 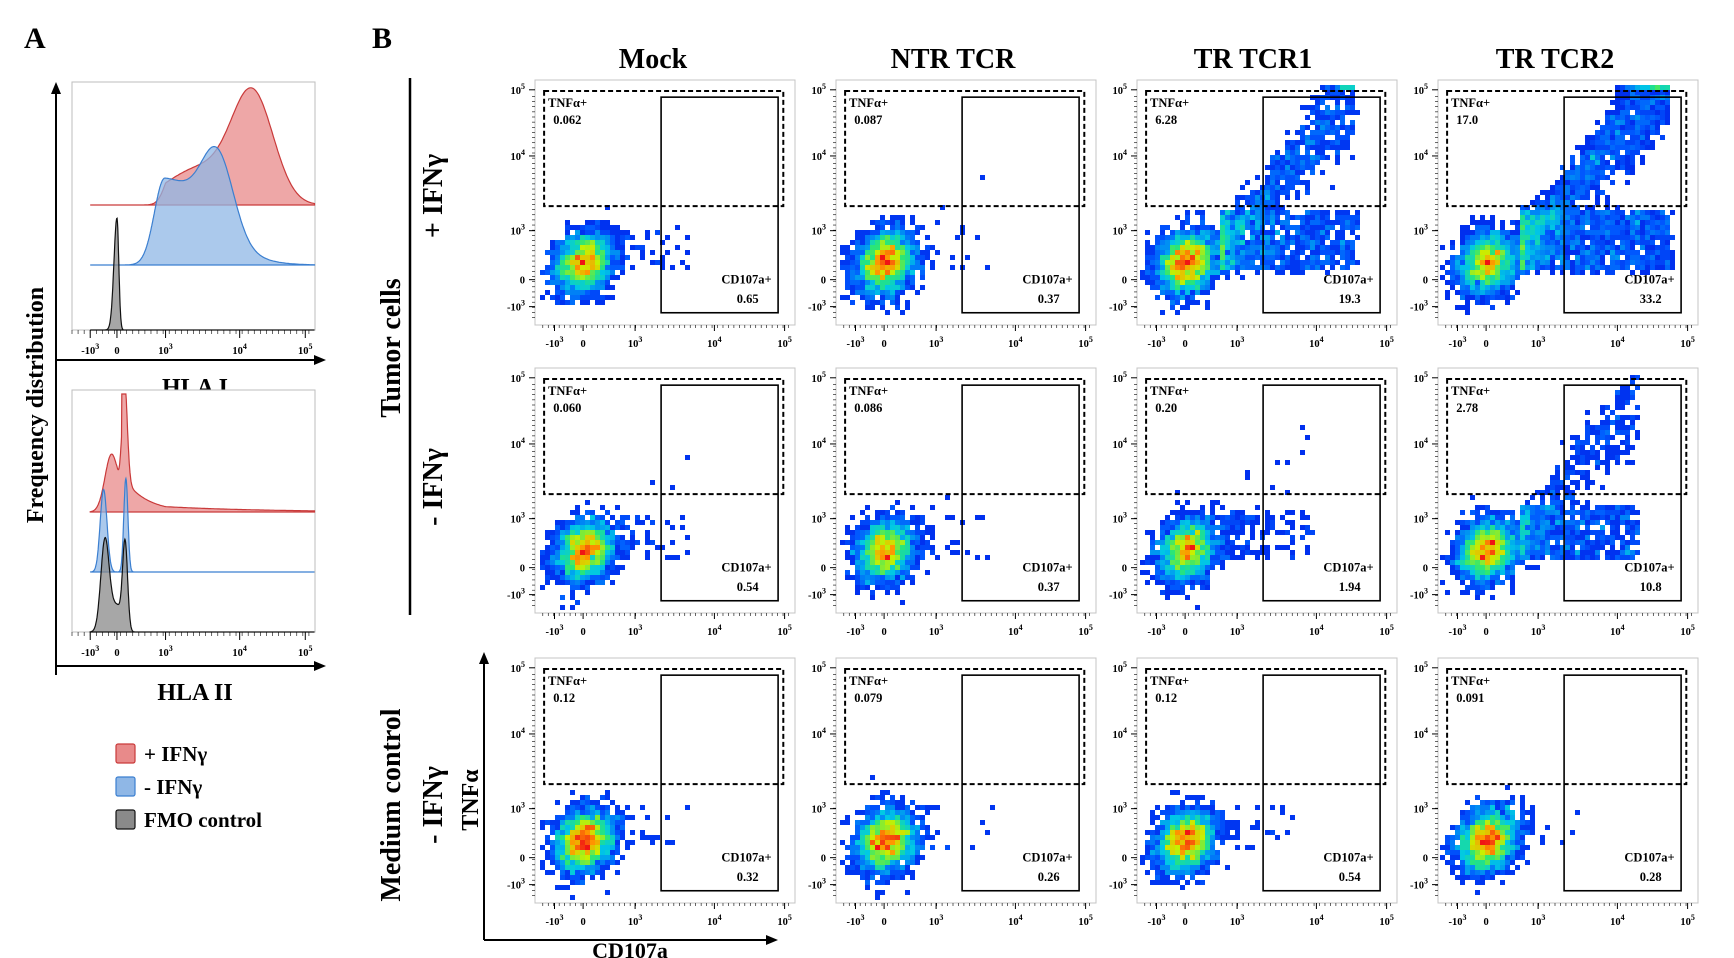 What do you see at coordinates (1253, 59) in the screenshot?
I see `column-title-tr-tcr1: TR TCR1` at bounding box center [1253, 59].